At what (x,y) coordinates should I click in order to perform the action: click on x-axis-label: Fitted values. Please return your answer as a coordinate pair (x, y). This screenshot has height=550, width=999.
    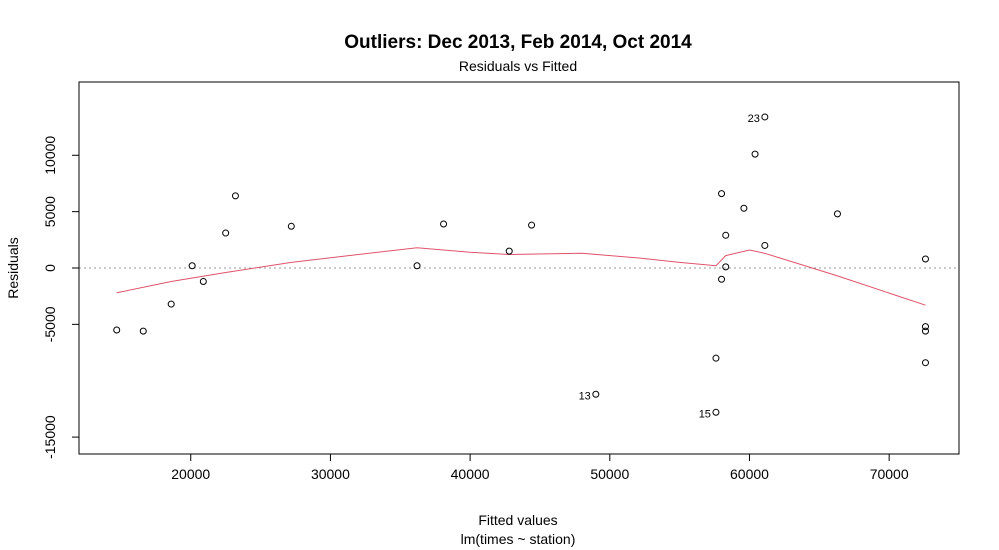
    Looking at the image, I should click on (517, 520).